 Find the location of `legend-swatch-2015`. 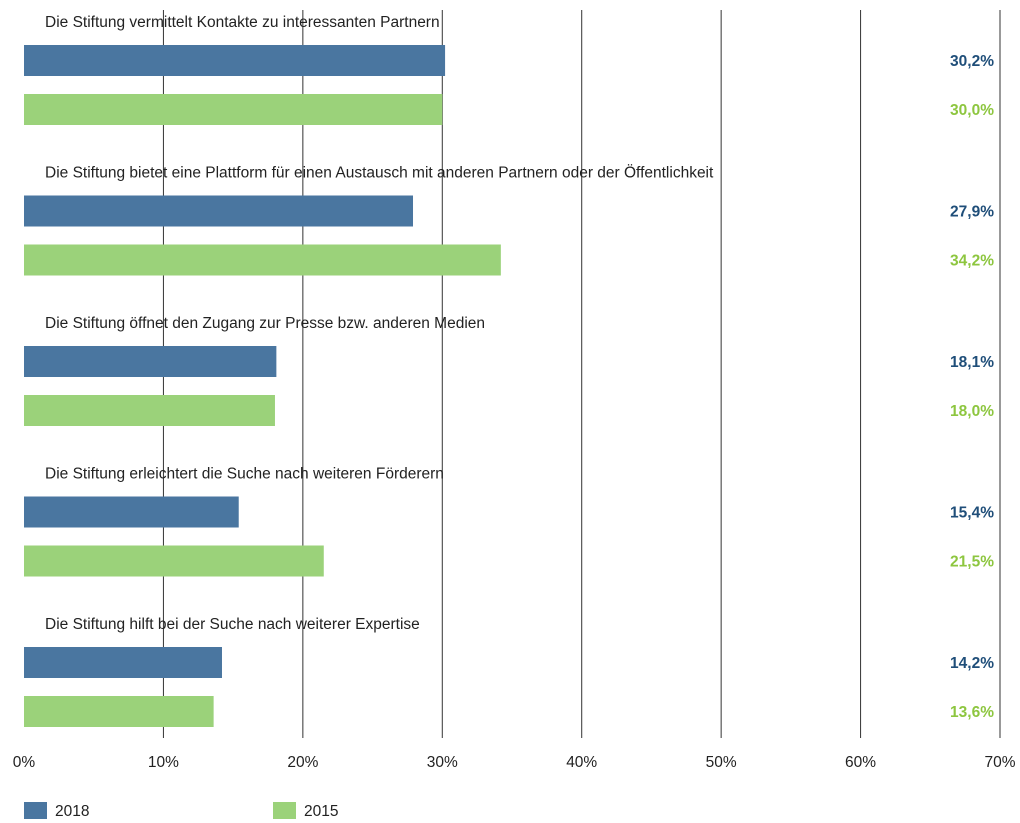

legend-swatch-2015 is located at coordinates (284, 810).